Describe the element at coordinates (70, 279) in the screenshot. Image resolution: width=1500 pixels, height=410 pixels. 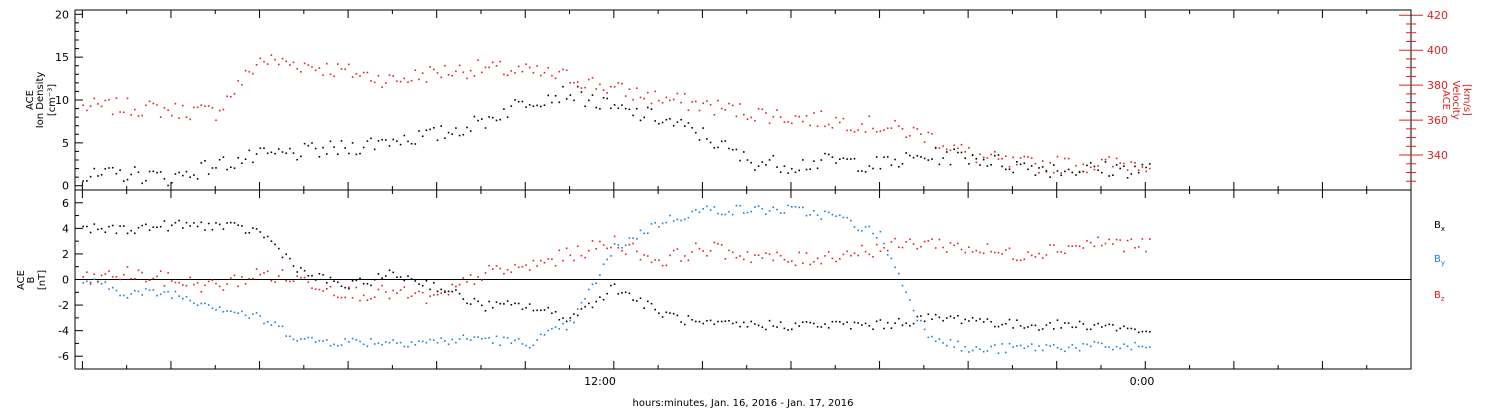
I see `bfield-axis-ticks: -6 -4 -2 0 2 4 6` at that location.